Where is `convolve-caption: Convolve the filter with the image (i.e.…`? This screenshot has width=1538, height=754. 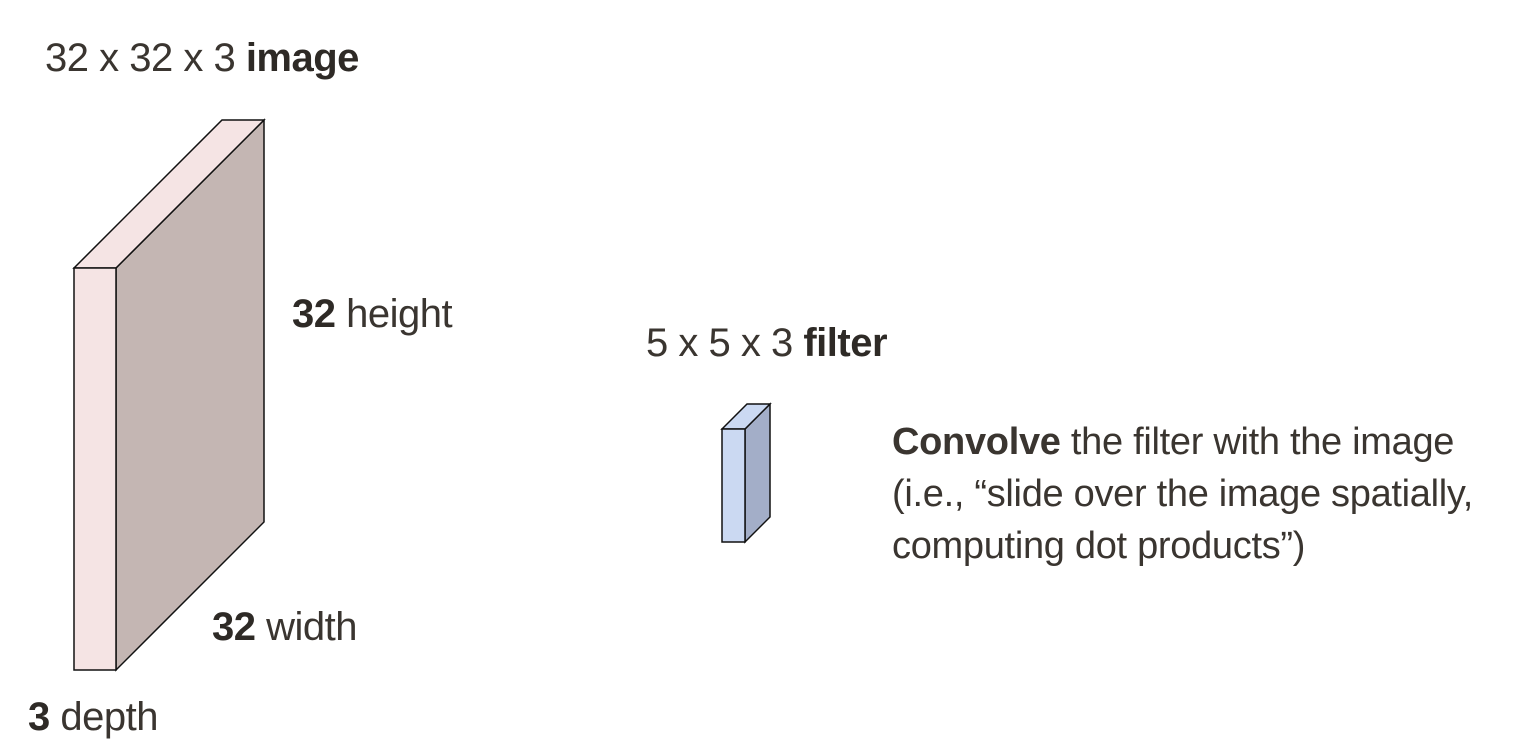
convolve-caption: Convolve the filter with the image (i.e.… is located at coordinates (1182, 494).